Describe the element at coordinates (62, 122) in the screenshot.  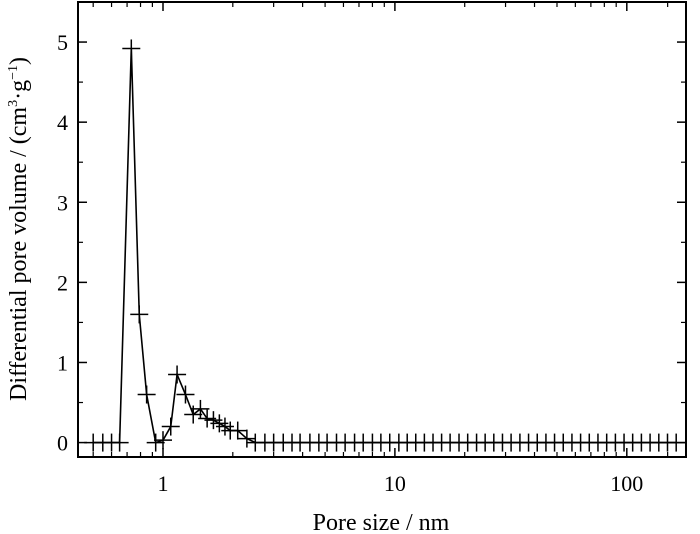
I see `y-tick-label: 4` at that location.